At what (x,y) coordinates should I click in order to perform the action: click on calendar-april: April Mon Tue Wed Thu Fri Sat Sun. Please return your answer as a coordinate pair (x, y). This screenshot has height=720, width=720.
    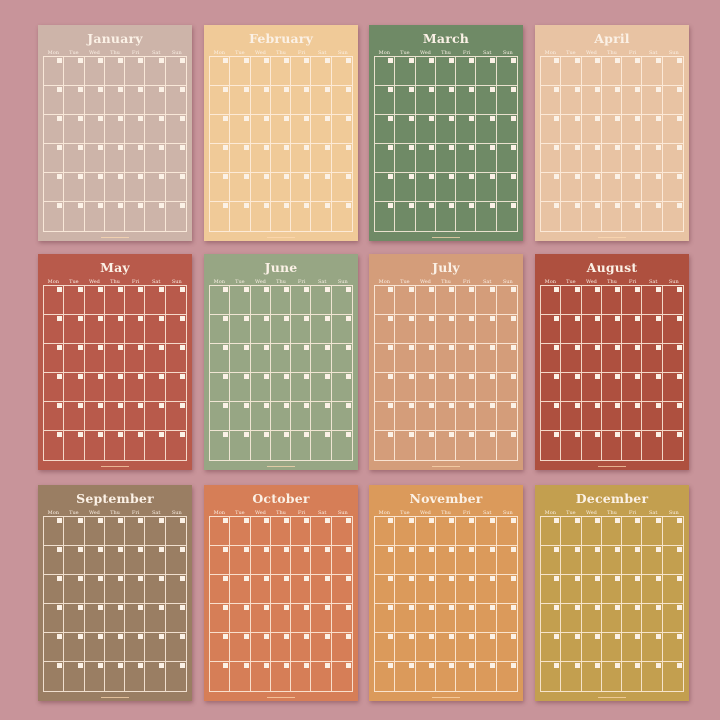
    Looking at the image, I should click on (612, 133).